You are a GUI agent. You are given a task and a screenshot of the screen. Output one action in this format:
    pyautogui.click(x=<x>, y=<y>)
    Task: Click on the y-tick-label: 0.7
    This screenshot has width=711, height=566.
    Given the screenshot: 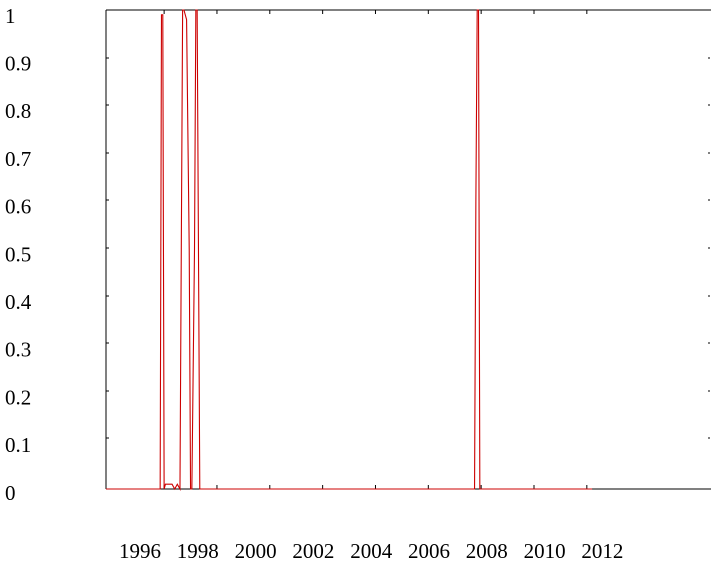 What is the action you would take?
    pyautogui.click(x=18, y=159)
    